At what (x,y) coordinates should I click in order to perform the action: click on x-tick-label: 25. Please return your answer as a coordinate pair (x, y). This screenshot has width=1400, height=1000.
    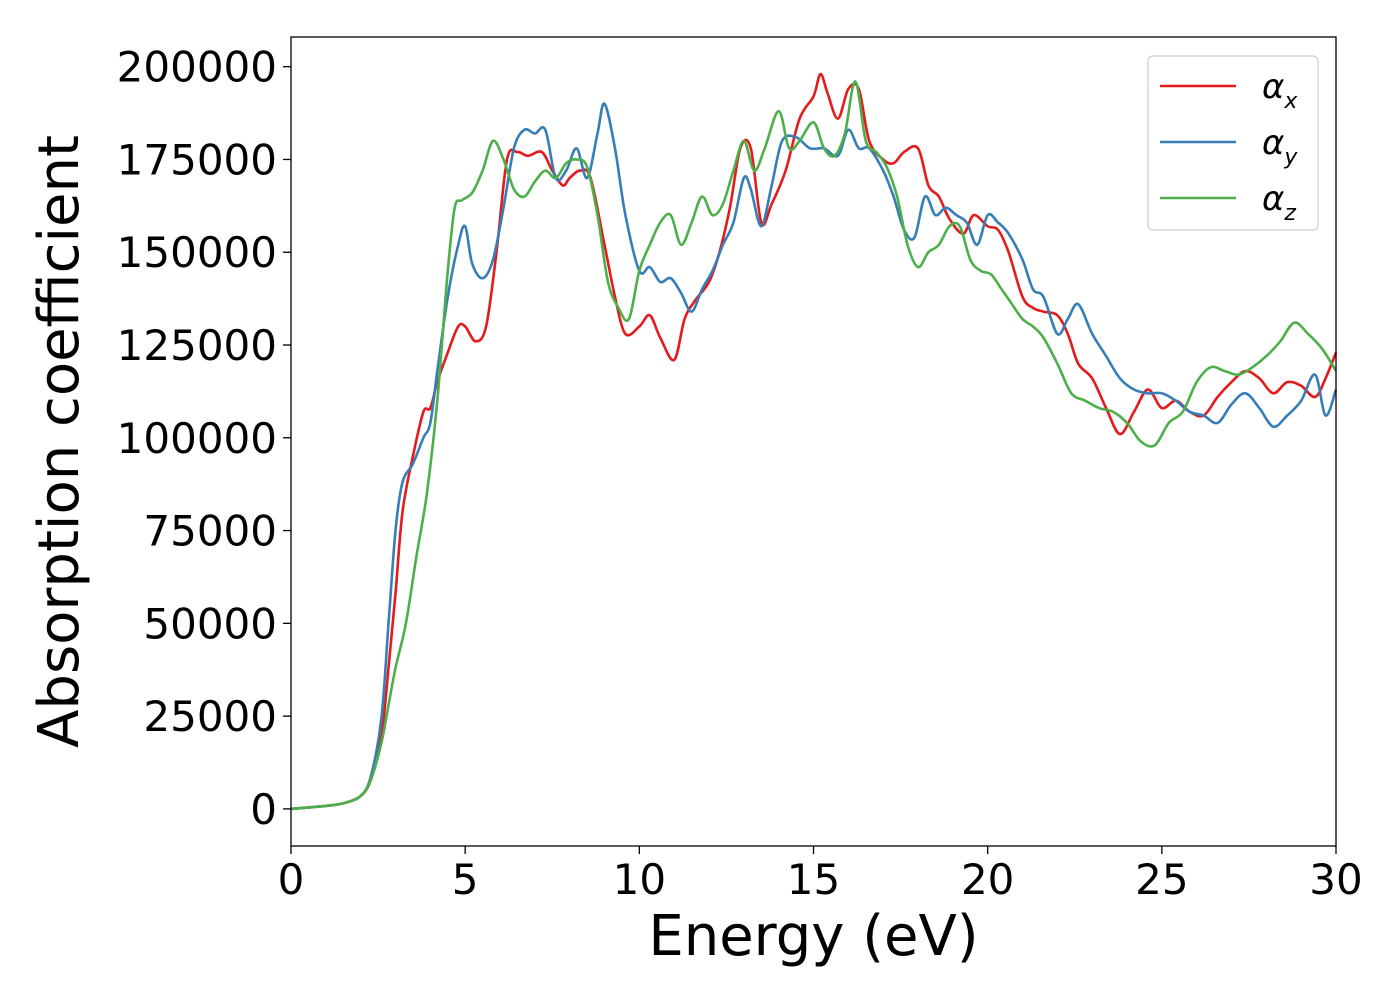
    Looking at the image, I should click on (1161, 879).